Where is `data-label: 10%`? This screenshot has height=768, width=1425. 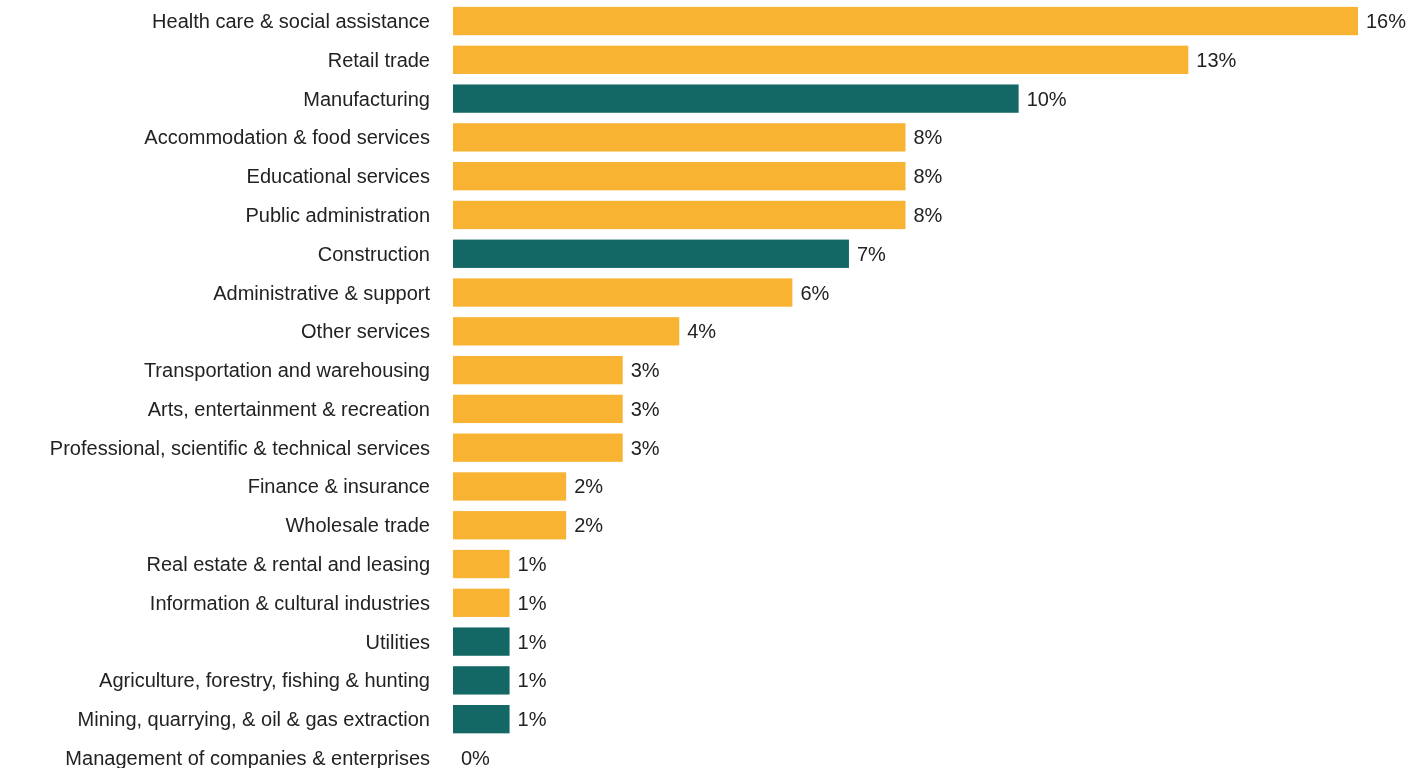 data-label: 10% is located at coordinates (1046, 98).